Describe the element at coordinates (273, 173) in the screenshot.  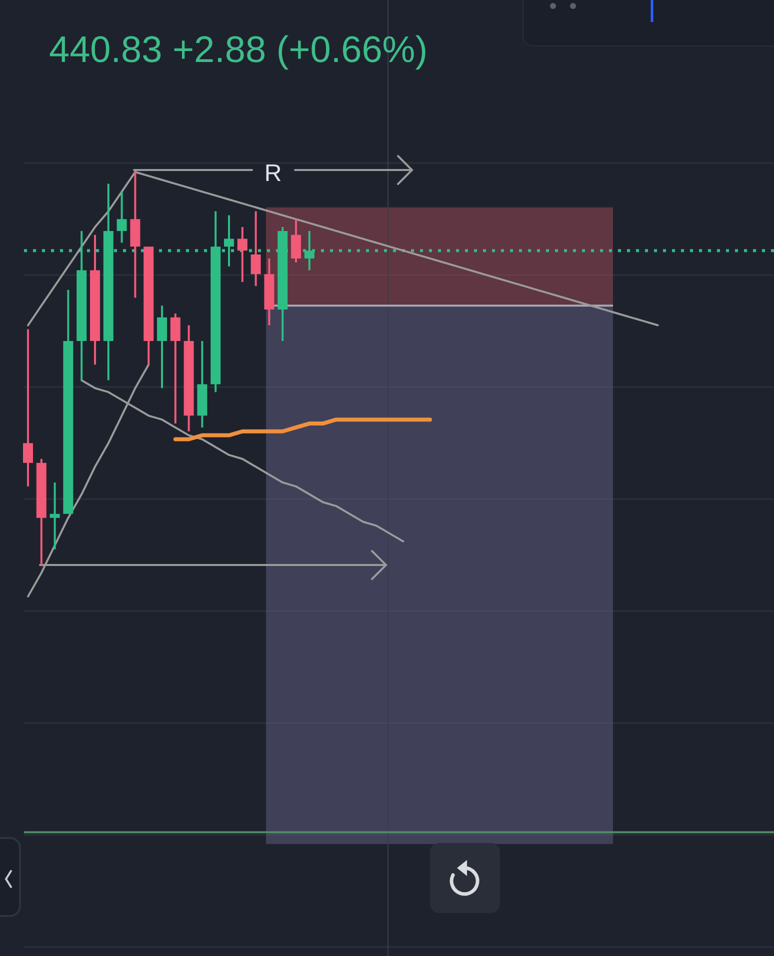
I see `annotation: R` at that location.